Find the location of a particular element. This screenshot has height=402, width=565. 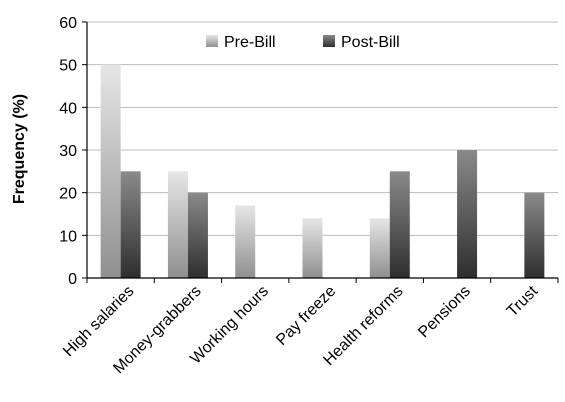

legend-swatch-pre-bill is located at coordinates (212, 41).